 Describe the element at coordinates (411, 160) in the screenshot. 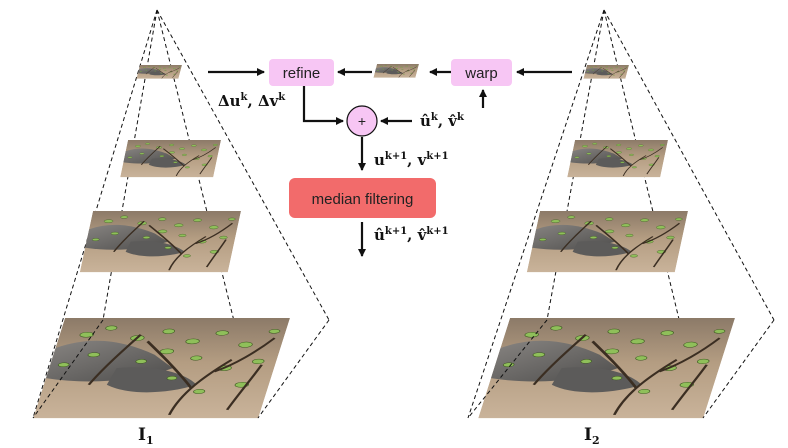

I see `next-uv-label: uk+1, vk+1` at that location.